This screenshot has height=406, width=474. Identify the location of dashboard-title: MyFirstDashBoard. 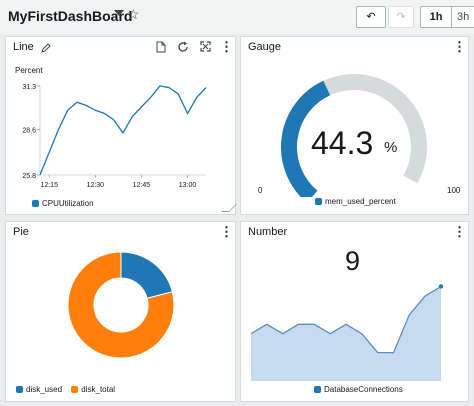
(70, 16).